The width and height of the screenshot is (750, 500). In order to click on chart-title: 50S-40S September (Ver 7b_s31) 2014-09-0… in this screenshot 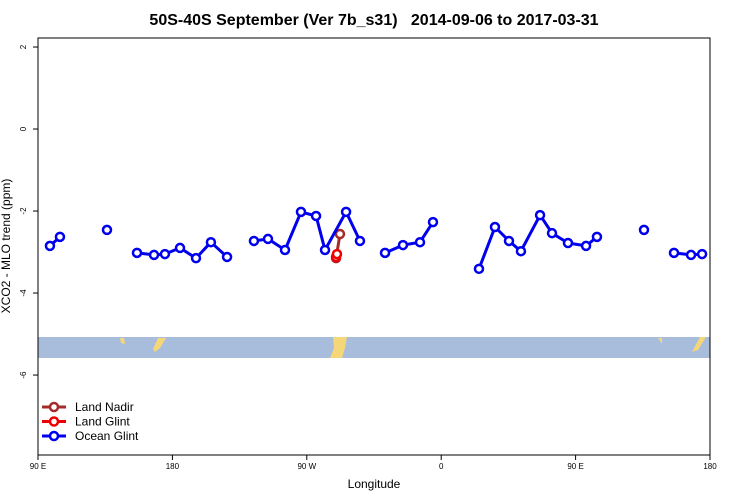, I will do `click(373, 20)`.